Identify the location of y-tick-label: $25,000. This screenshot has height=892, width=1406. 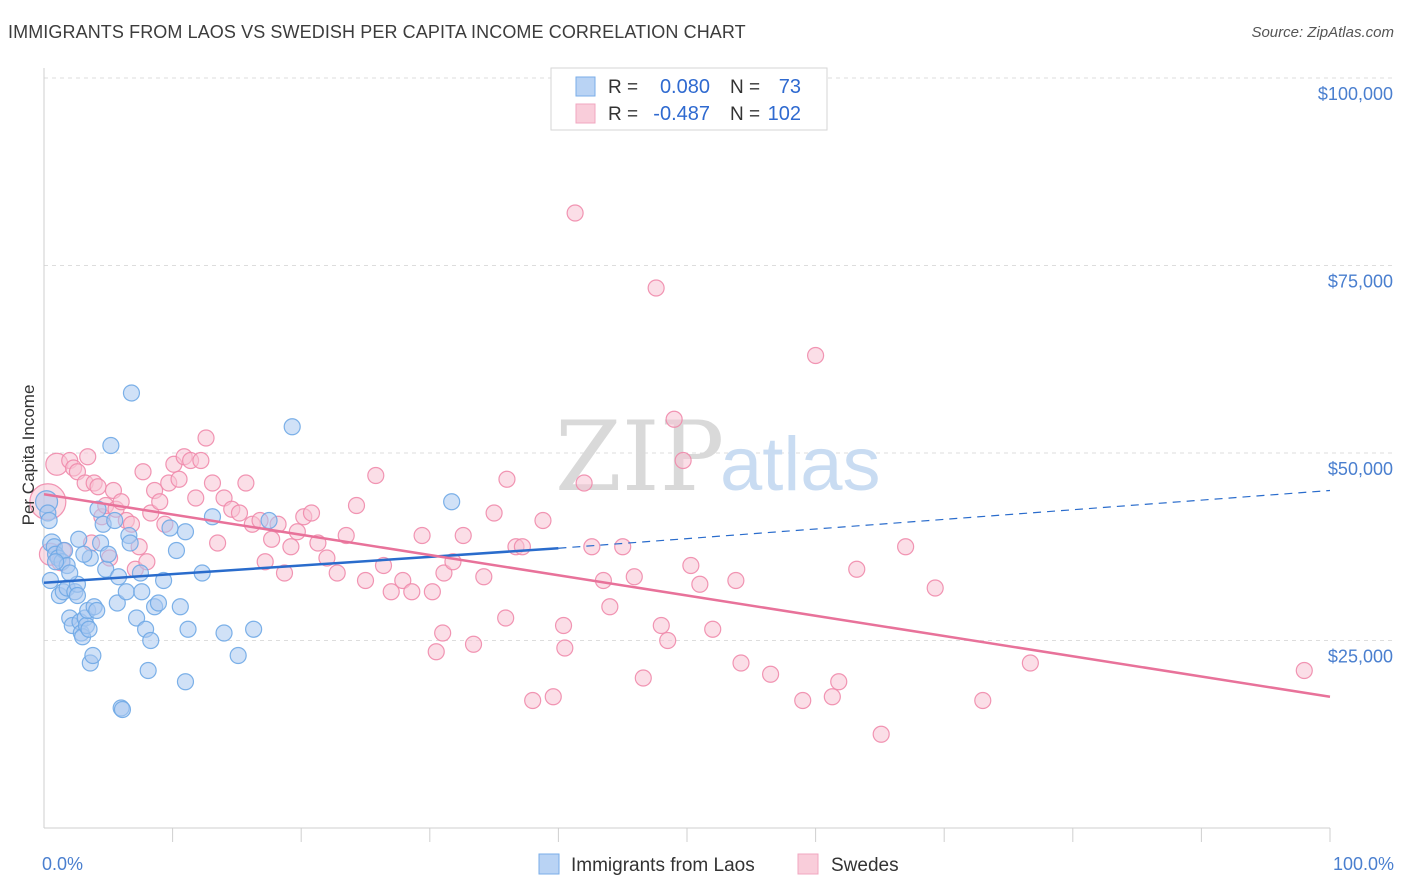
(1360, 657).